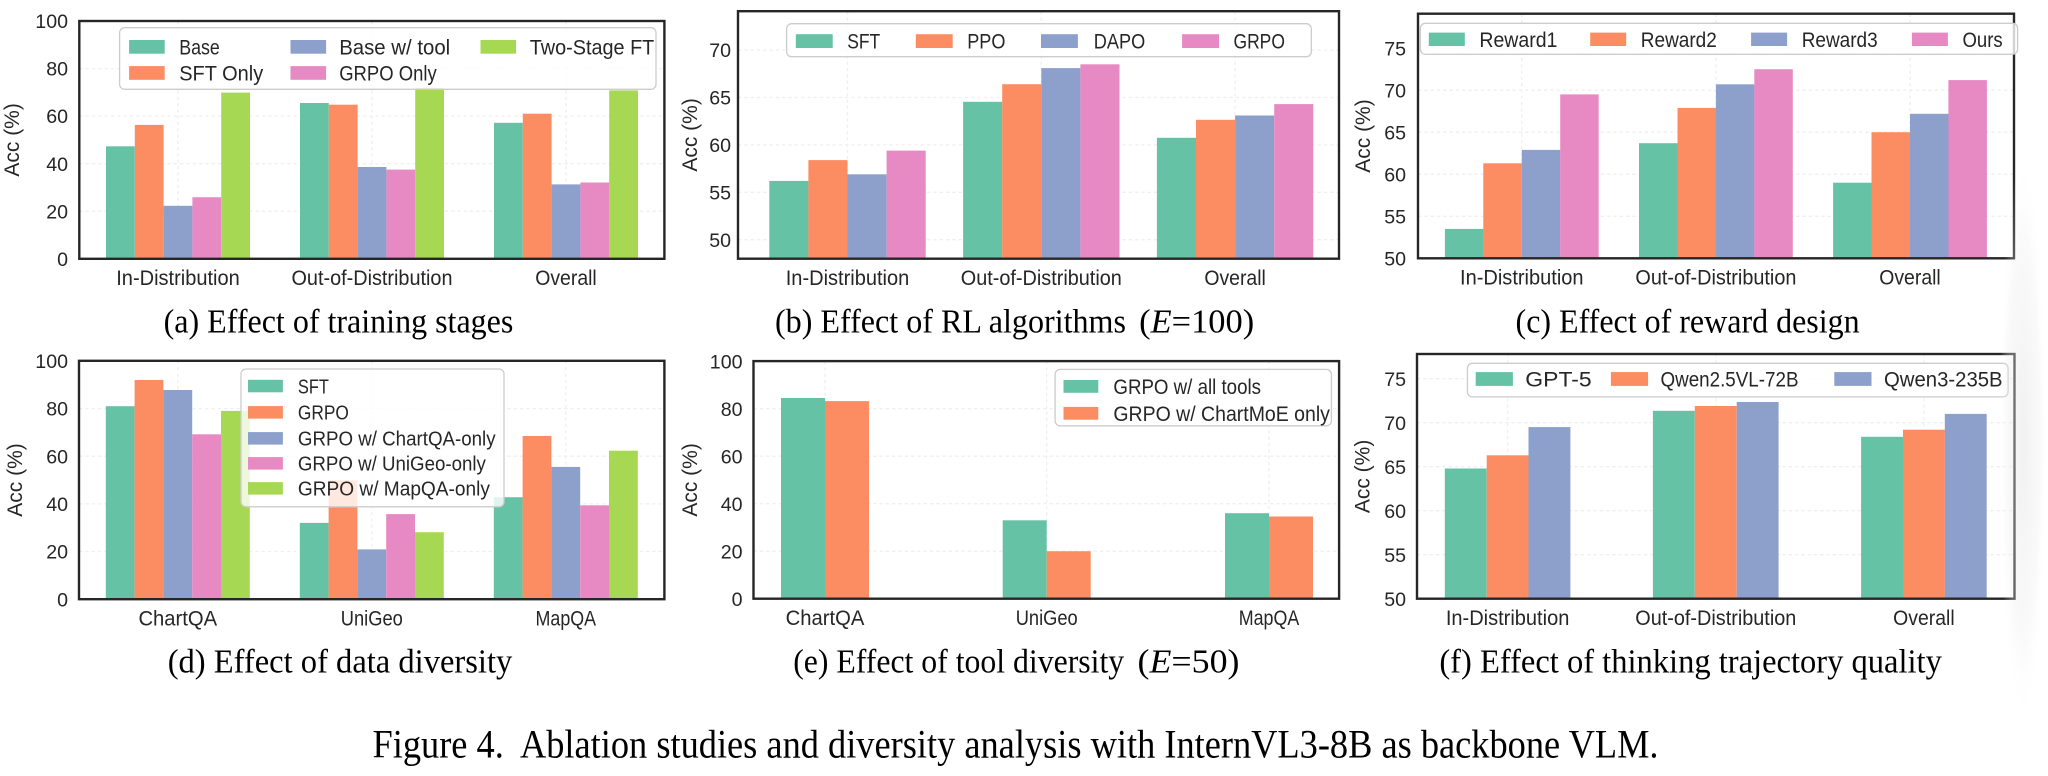  I want to click on svg-text: Two-Stage FT, so click(592, 47).